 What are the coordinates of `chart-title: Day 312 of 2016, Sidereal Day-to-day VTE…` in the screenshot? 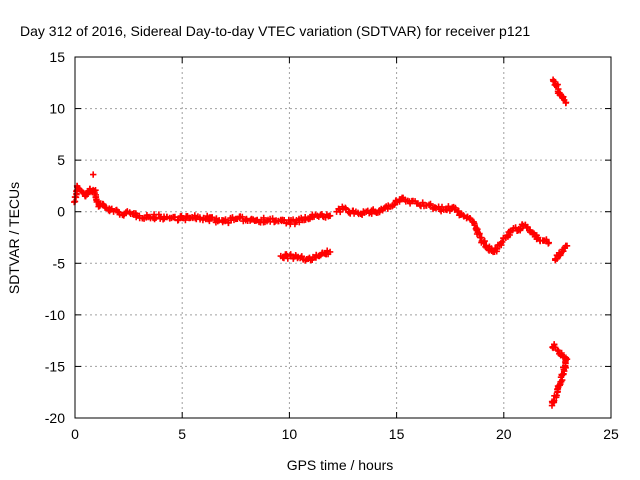 It's located at (275, 31).